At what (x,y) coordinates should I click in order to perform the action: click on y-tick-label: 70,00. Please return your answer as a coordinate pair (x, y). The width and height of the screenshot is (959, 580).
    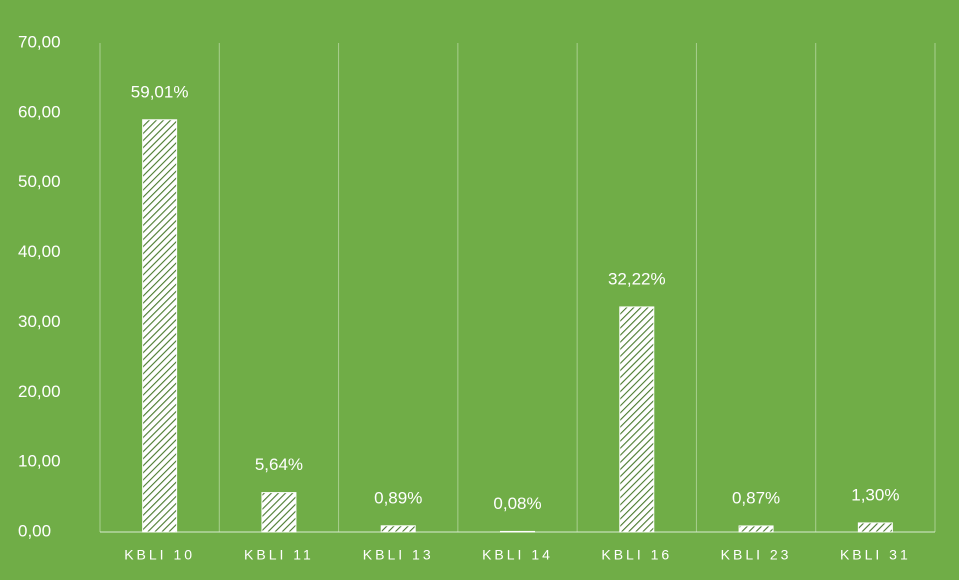
    Looking at the image, I should click on (39, 41).